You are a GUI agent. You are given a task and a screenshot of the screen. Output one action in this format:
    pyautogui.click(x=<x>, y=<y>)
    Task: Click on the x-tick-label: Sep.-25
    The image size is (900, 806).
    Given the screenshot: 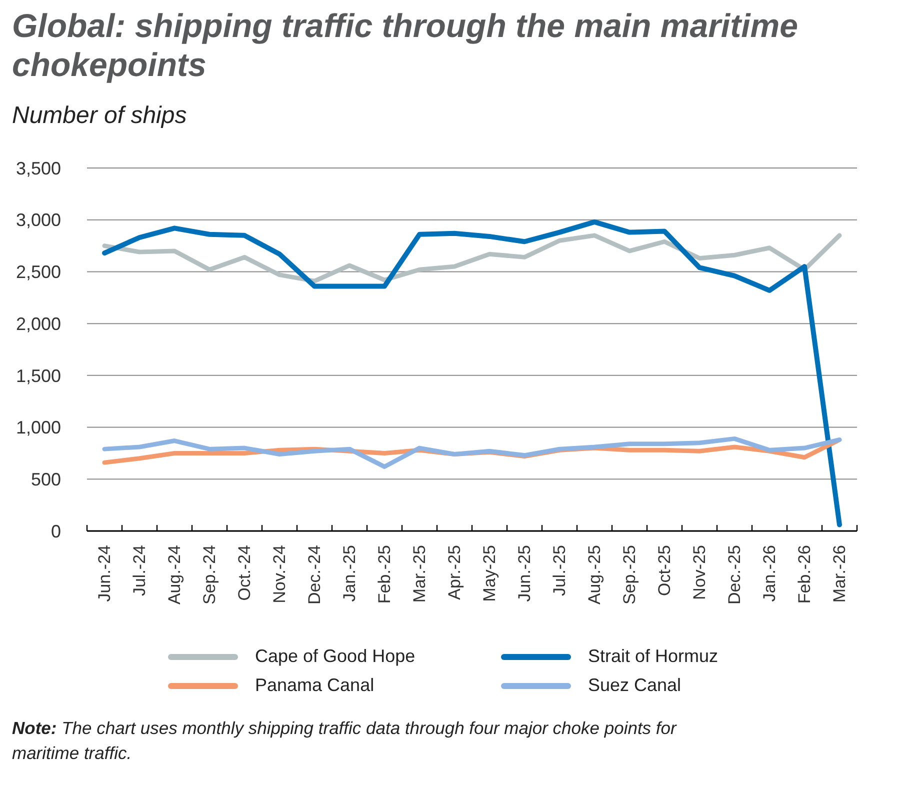 What is the action you would take?
    pyautogui.click(x=629, y=575)
    